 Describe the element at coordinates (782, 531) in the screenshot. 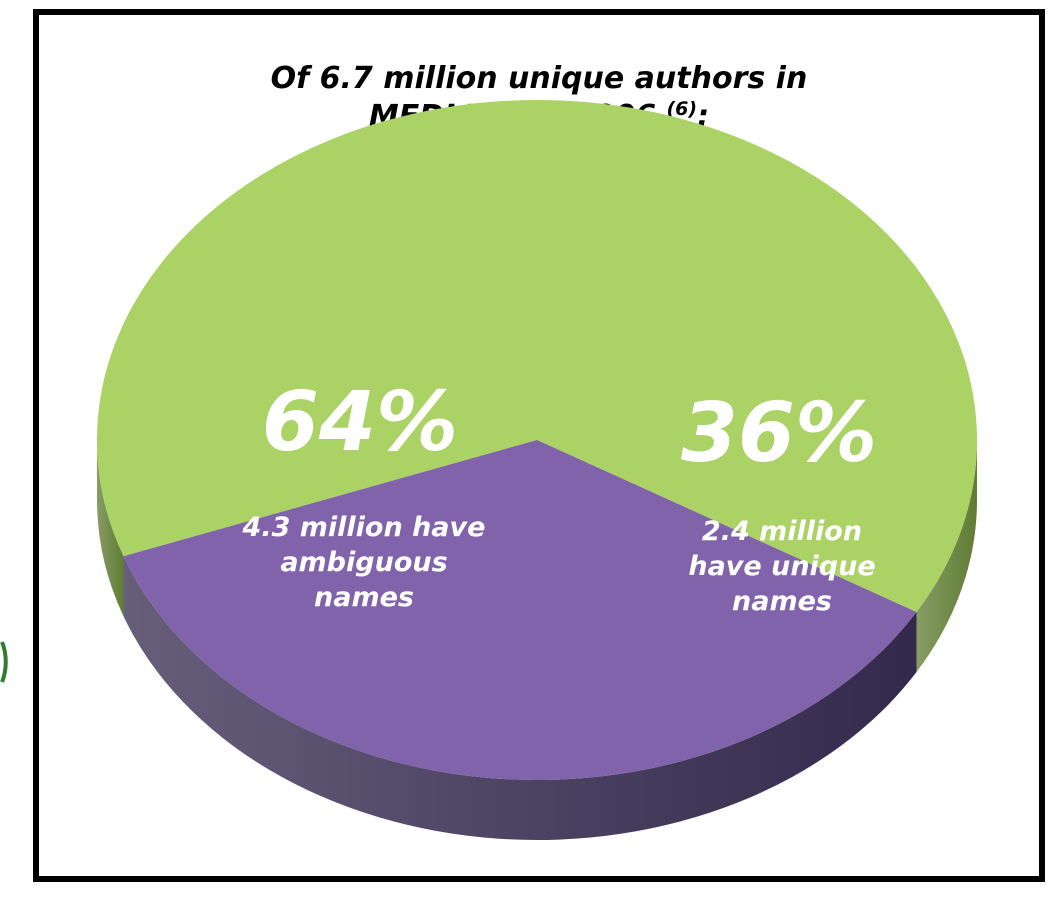

I see `slice-unique-desc-line-1: 2.4 million` at that location.